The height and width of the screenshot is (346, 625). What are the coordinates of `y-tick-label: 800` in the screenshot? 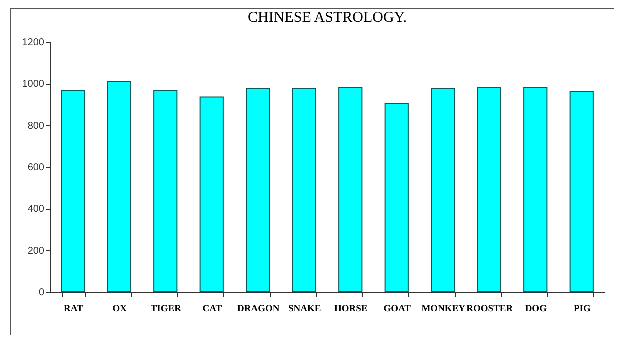 It's located at (36, 126).